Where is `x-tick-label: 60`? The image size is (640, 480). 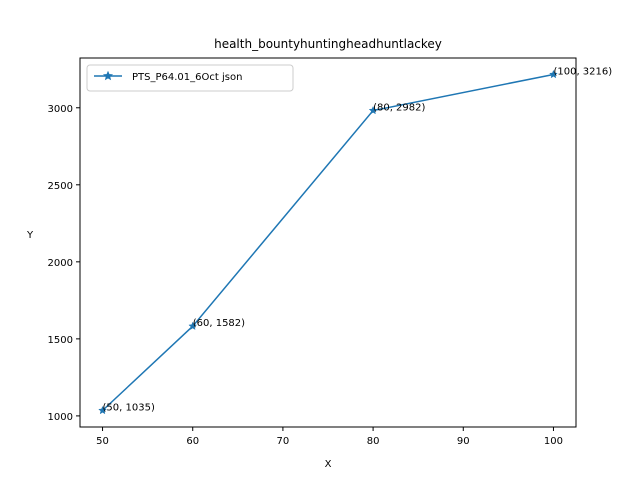
x-tick-label: 60 is located at coordinates (192, 441).